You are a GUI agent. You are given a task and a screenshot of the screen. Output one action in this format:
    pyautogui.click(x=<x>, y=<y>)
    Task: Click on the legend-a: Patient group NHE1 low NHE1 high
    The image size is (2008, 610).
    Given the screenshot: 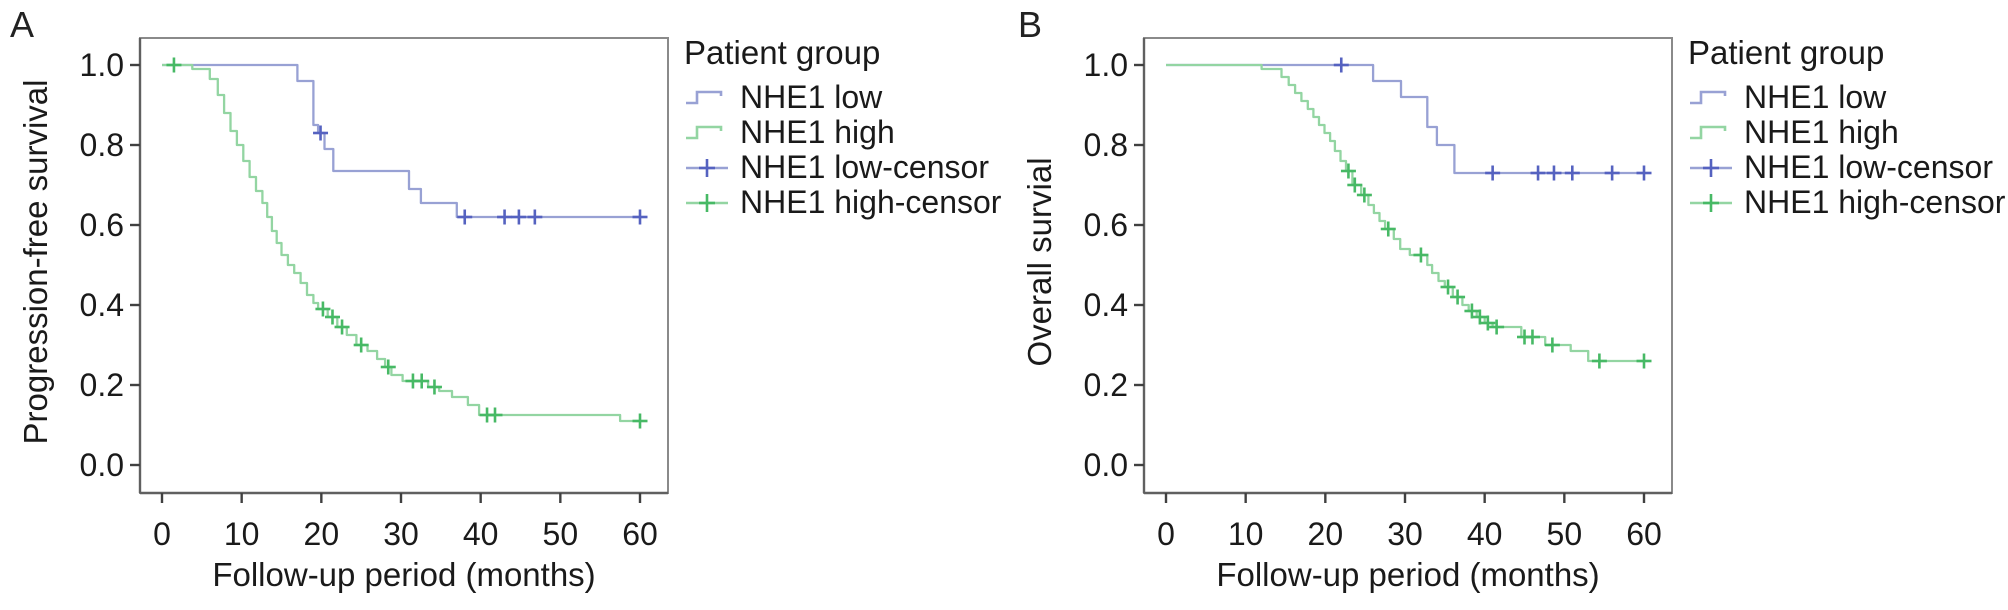 What is the action you would take?
    pyautogui.click(x=842, y=127)
    